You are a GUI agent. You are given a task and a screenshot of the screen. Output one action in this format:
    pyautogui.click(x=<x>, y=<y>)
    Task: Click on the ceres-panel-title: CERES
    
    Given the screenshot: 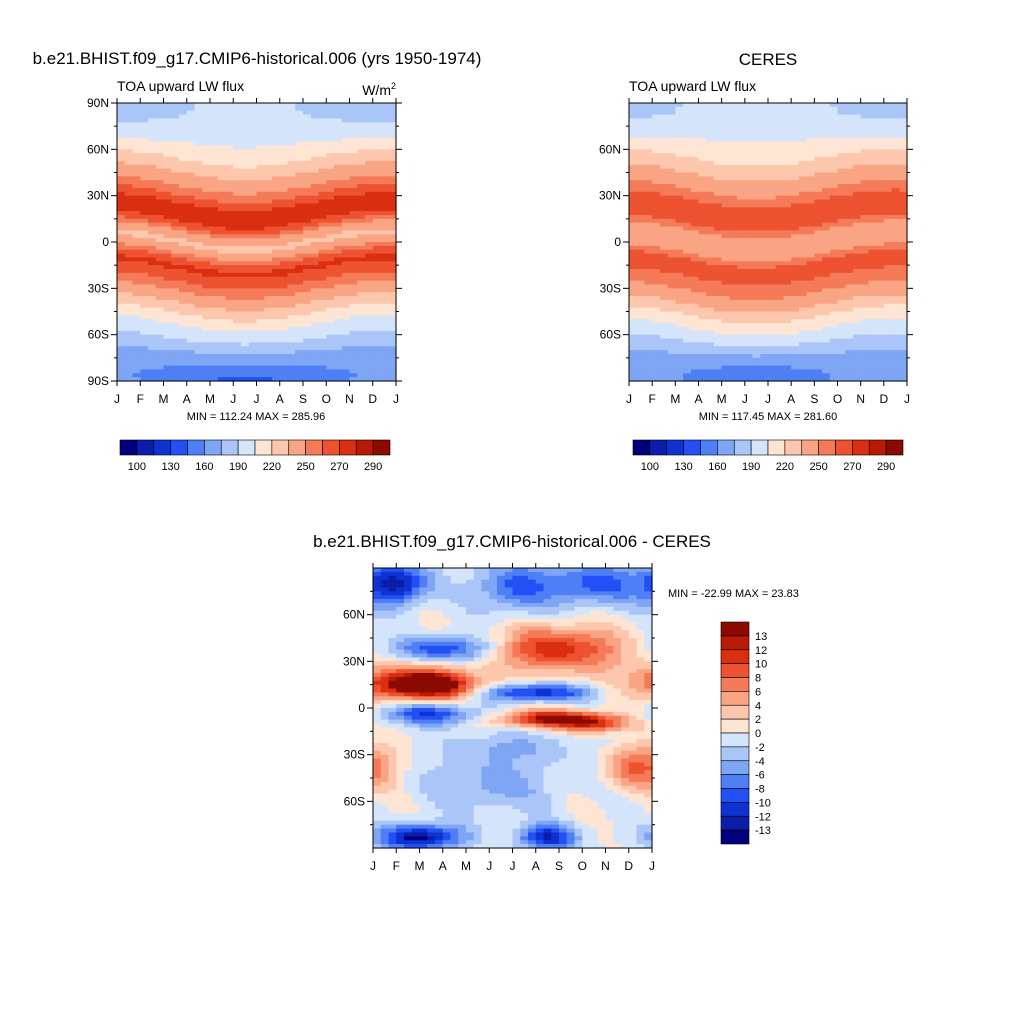 What is the action you would take?
    pyautogui.click(x=768, y=59)
    